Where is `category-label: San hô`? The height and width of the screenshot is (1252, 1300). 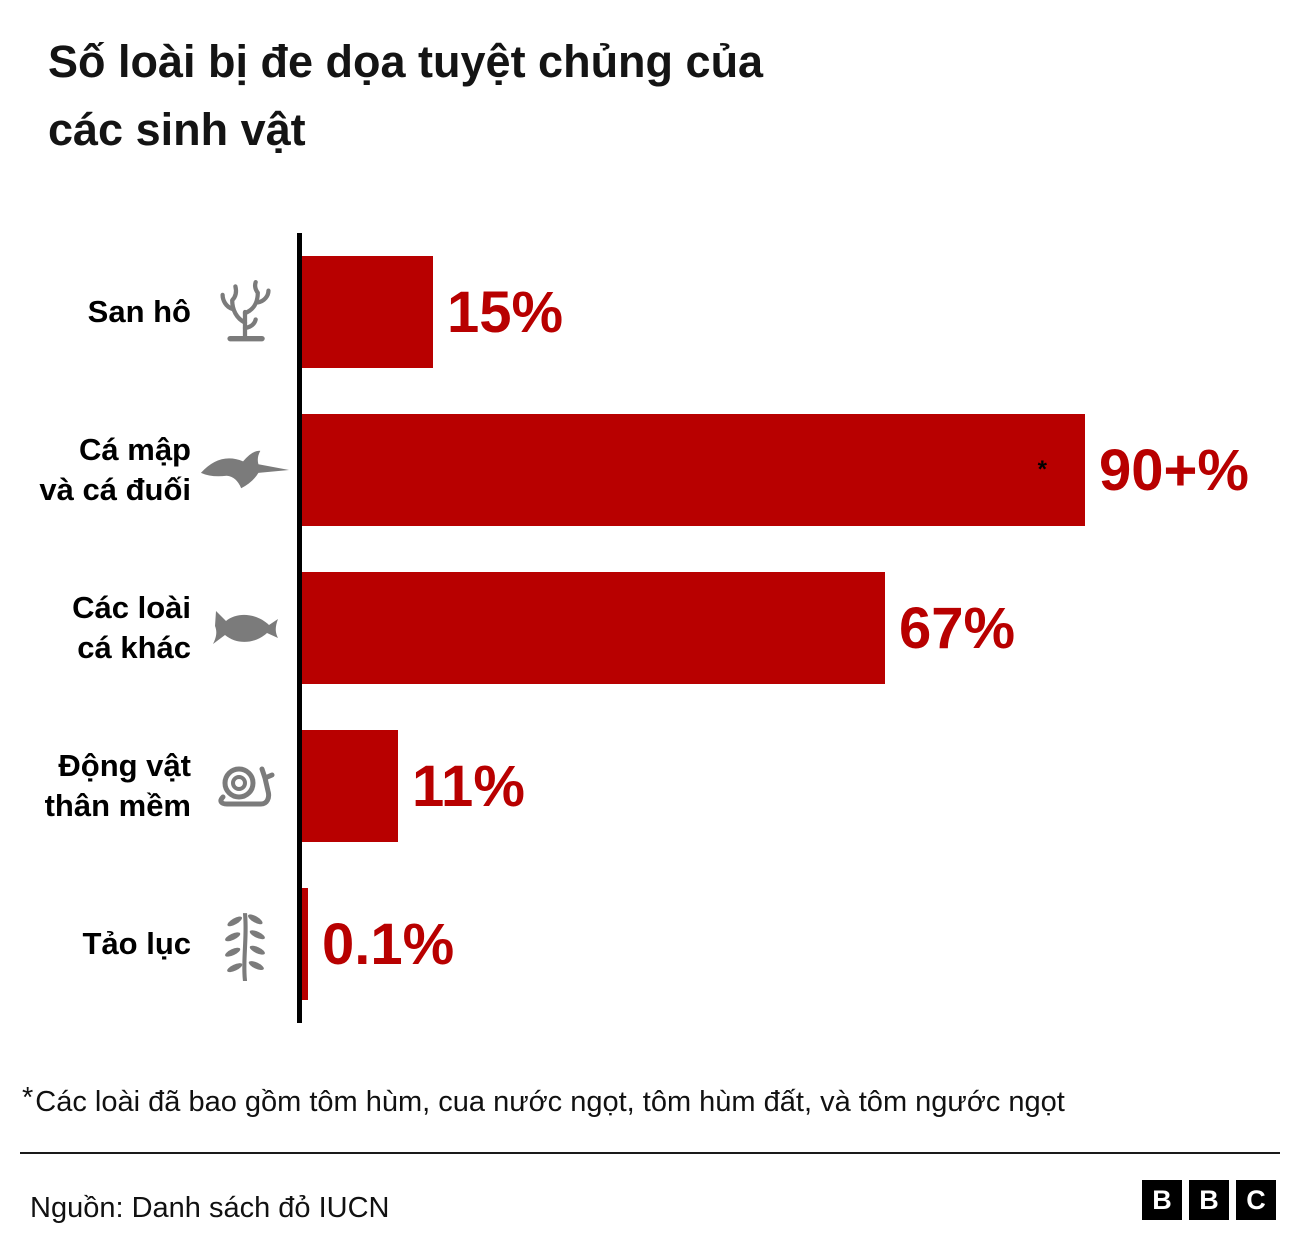 category-label: San hô is located at coordinates (139, 311).